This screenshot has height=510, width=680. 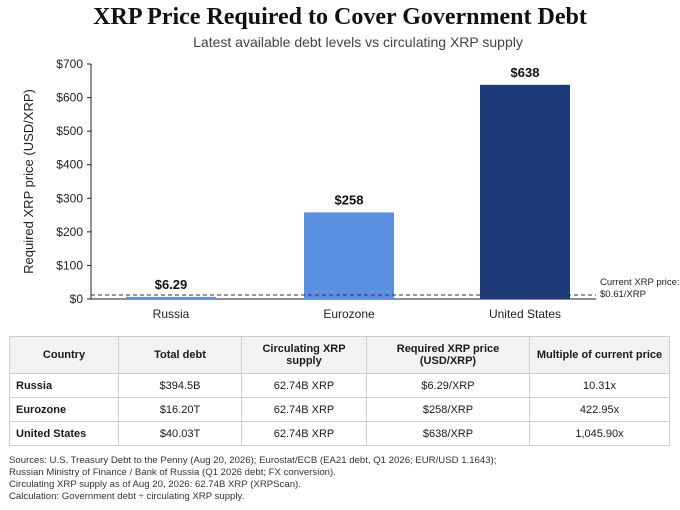 What do you see at coordinates (448, 433) in the screenshot?
I see `cell-required-price: $638/XRP` at bounding box center [448, 433].